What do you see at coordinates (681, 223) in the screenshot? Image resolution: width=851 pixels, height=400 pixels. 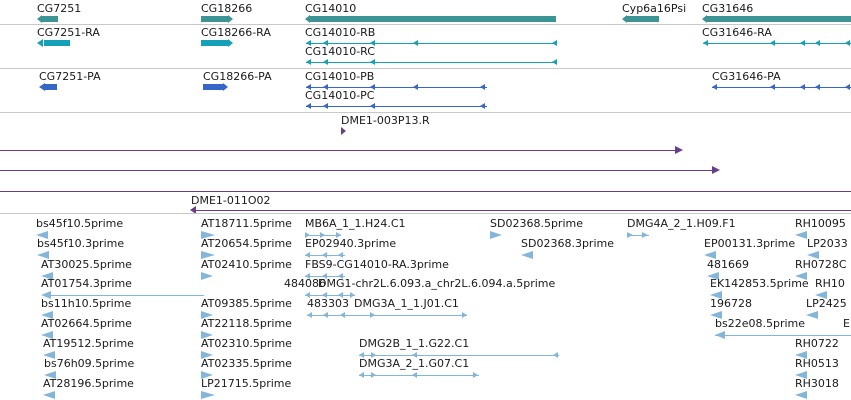 I see `est-label: DMG4A_2_1.H09.F1` at bounding box center [681, 223].